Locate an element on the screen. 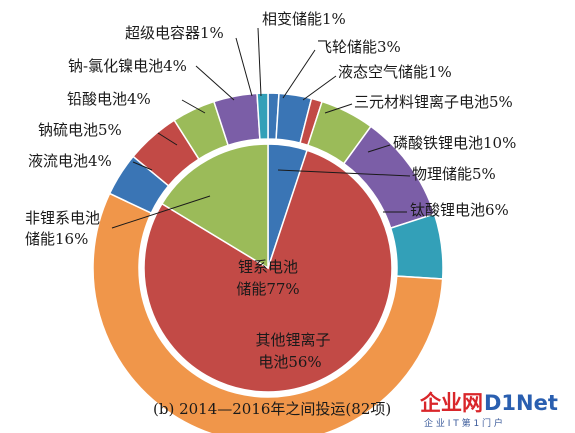 The width and height of the screenshot is (575, 433). label-lto: 钛酸锂电池6% is located at coordinates (459, 210).